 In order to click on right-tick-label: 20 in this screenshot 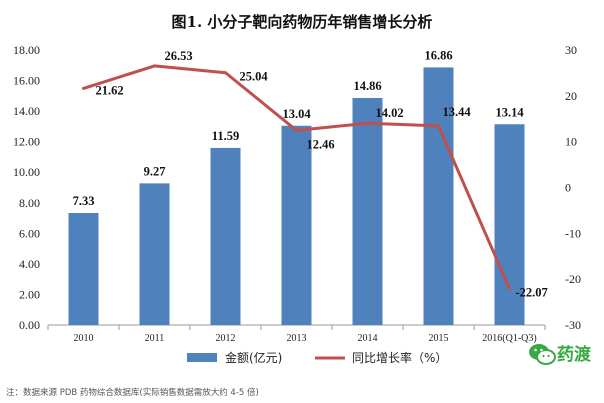, I will do `click(571, 96)`.